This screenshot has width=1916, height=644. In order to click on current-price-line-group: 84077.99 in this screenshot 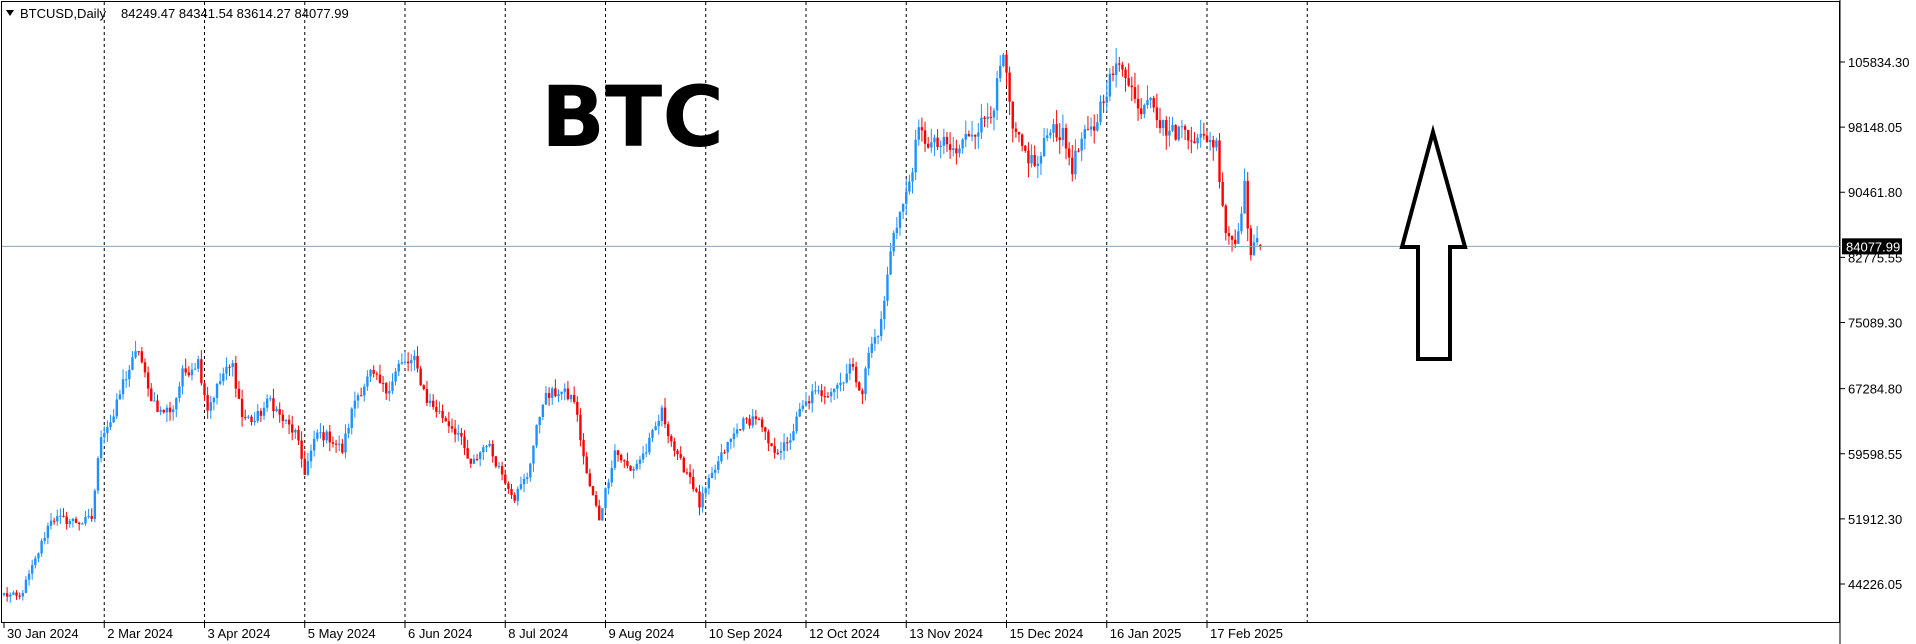, I will do `click(952, 246)`.